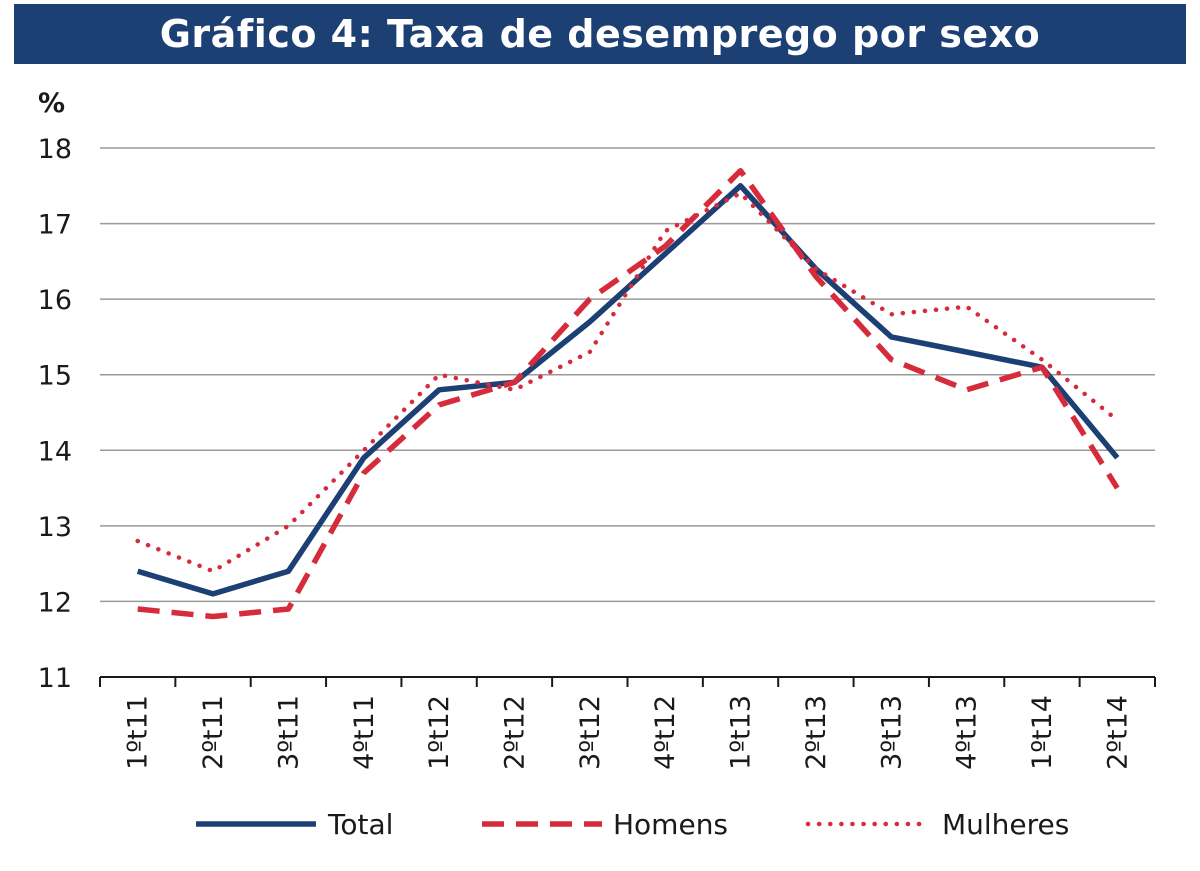 This screenshot has height=871, width=1200. What do you see at coordinates (670, 824) in the screenshot?
I see `legend-label-homens: Homens` at bounding box center [670, 824].